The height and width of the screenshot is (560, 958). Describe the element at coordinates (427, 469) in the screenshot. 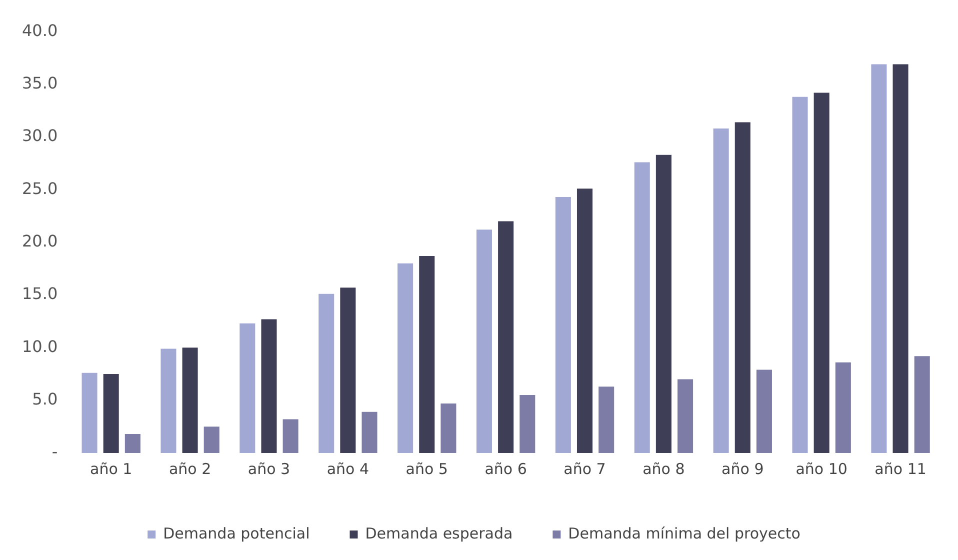

I see `x-tick-label: año 5` at that location.